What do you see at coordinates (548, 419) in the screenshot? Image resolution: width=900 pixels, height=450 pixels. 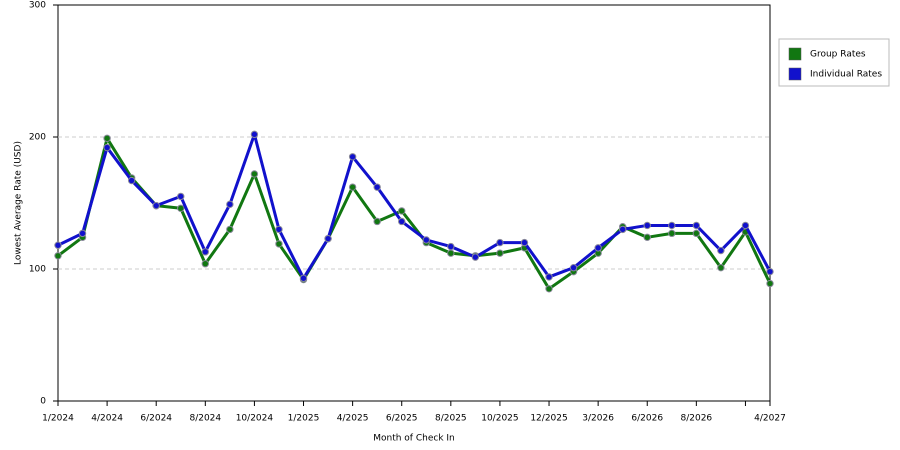 I see `x-tick-label: 12/2025` at bounding box center [548, 419].